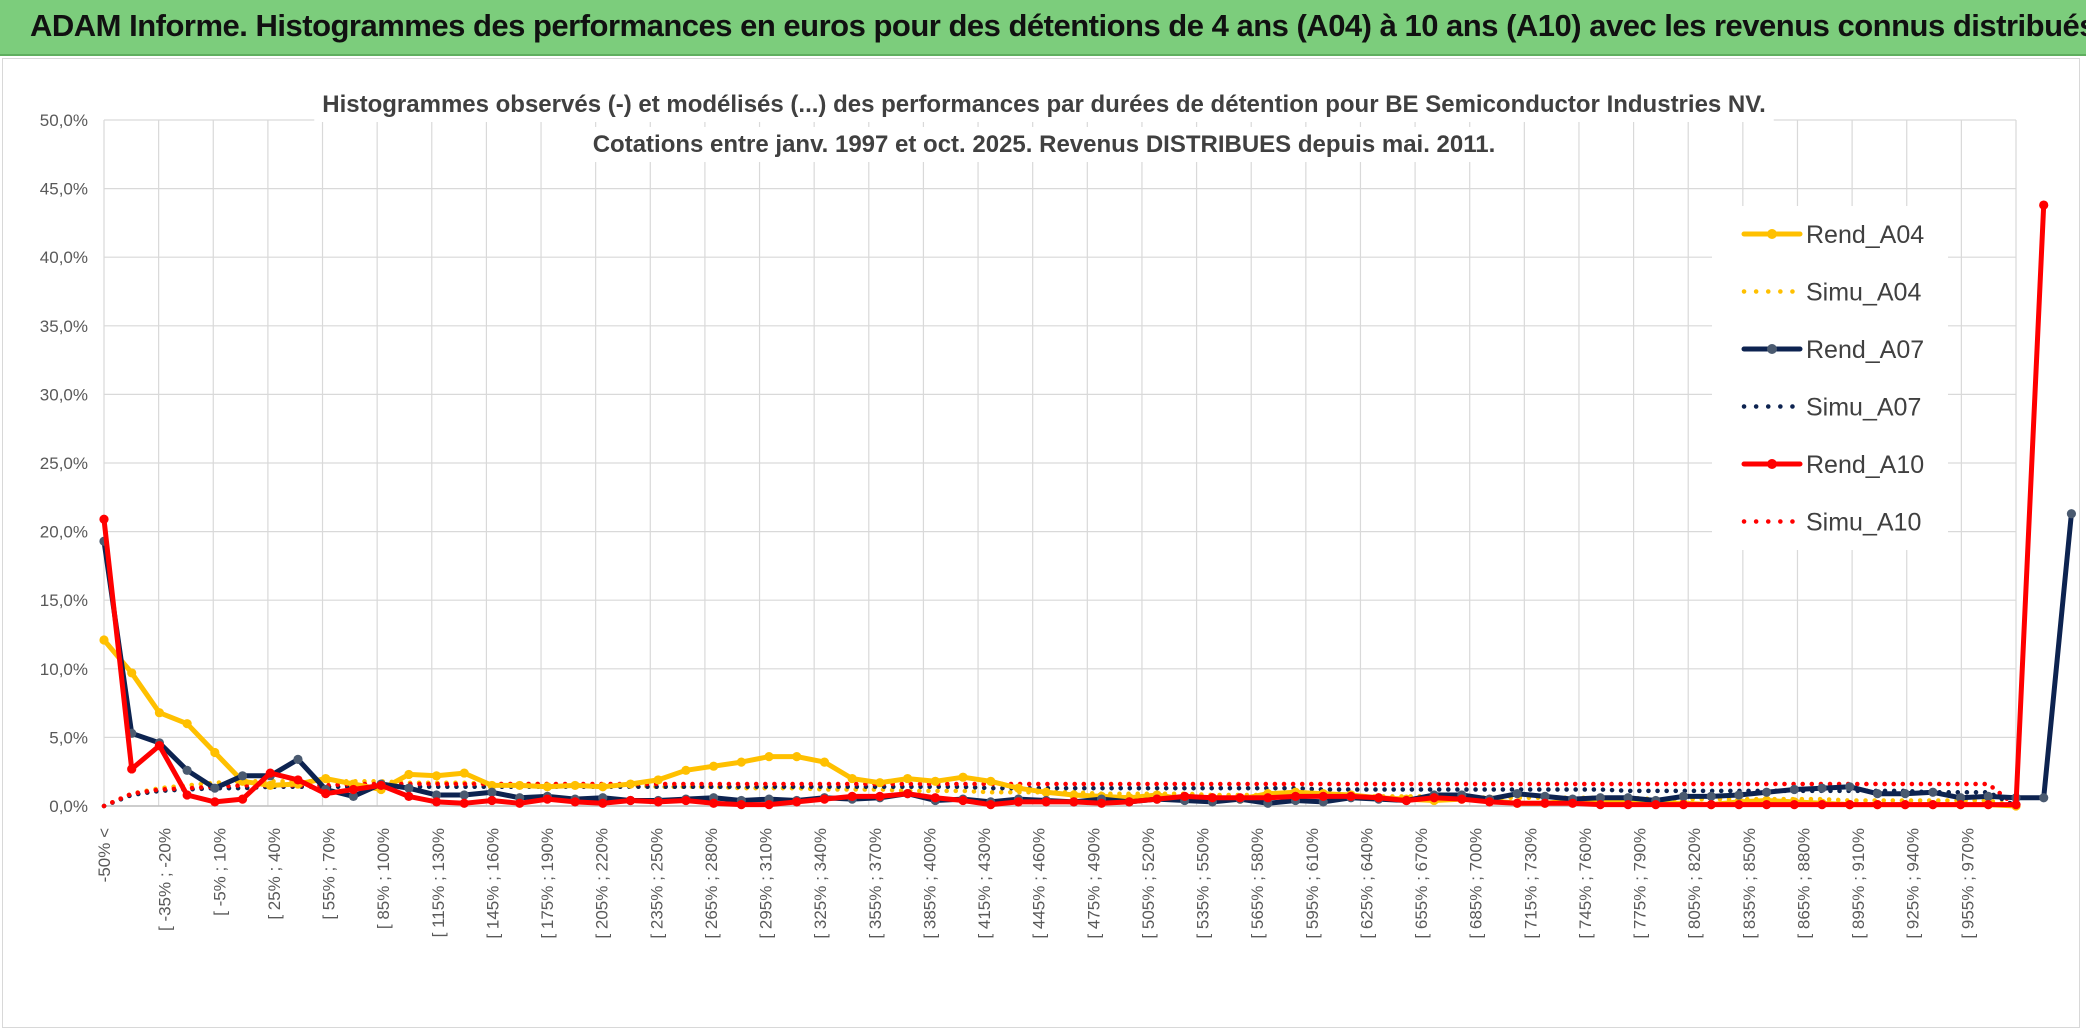 The height and width of the screenshot is (1033, 2086). I want to click on y-tick-label: 0,0%, so click(68, 806).